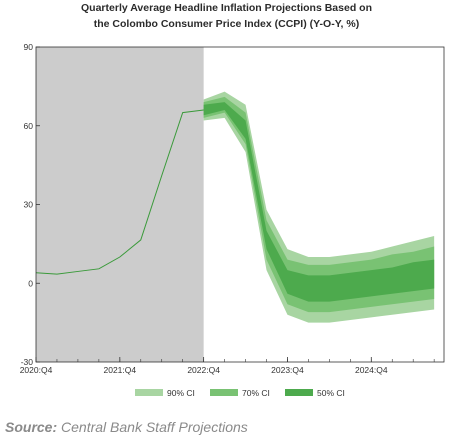  Describe the element at coordinates (181, 393) in the screenshot. I see `legend-label: 90% CI` at that location.